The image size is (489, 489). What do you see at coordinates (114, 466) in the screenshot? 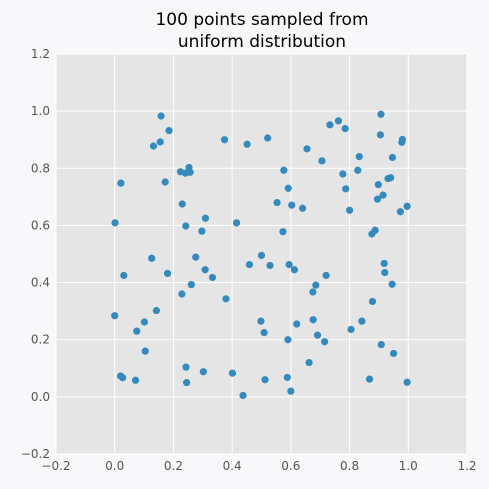
I see `x-tick-label: 0.0` at bounding box center [114, 466].